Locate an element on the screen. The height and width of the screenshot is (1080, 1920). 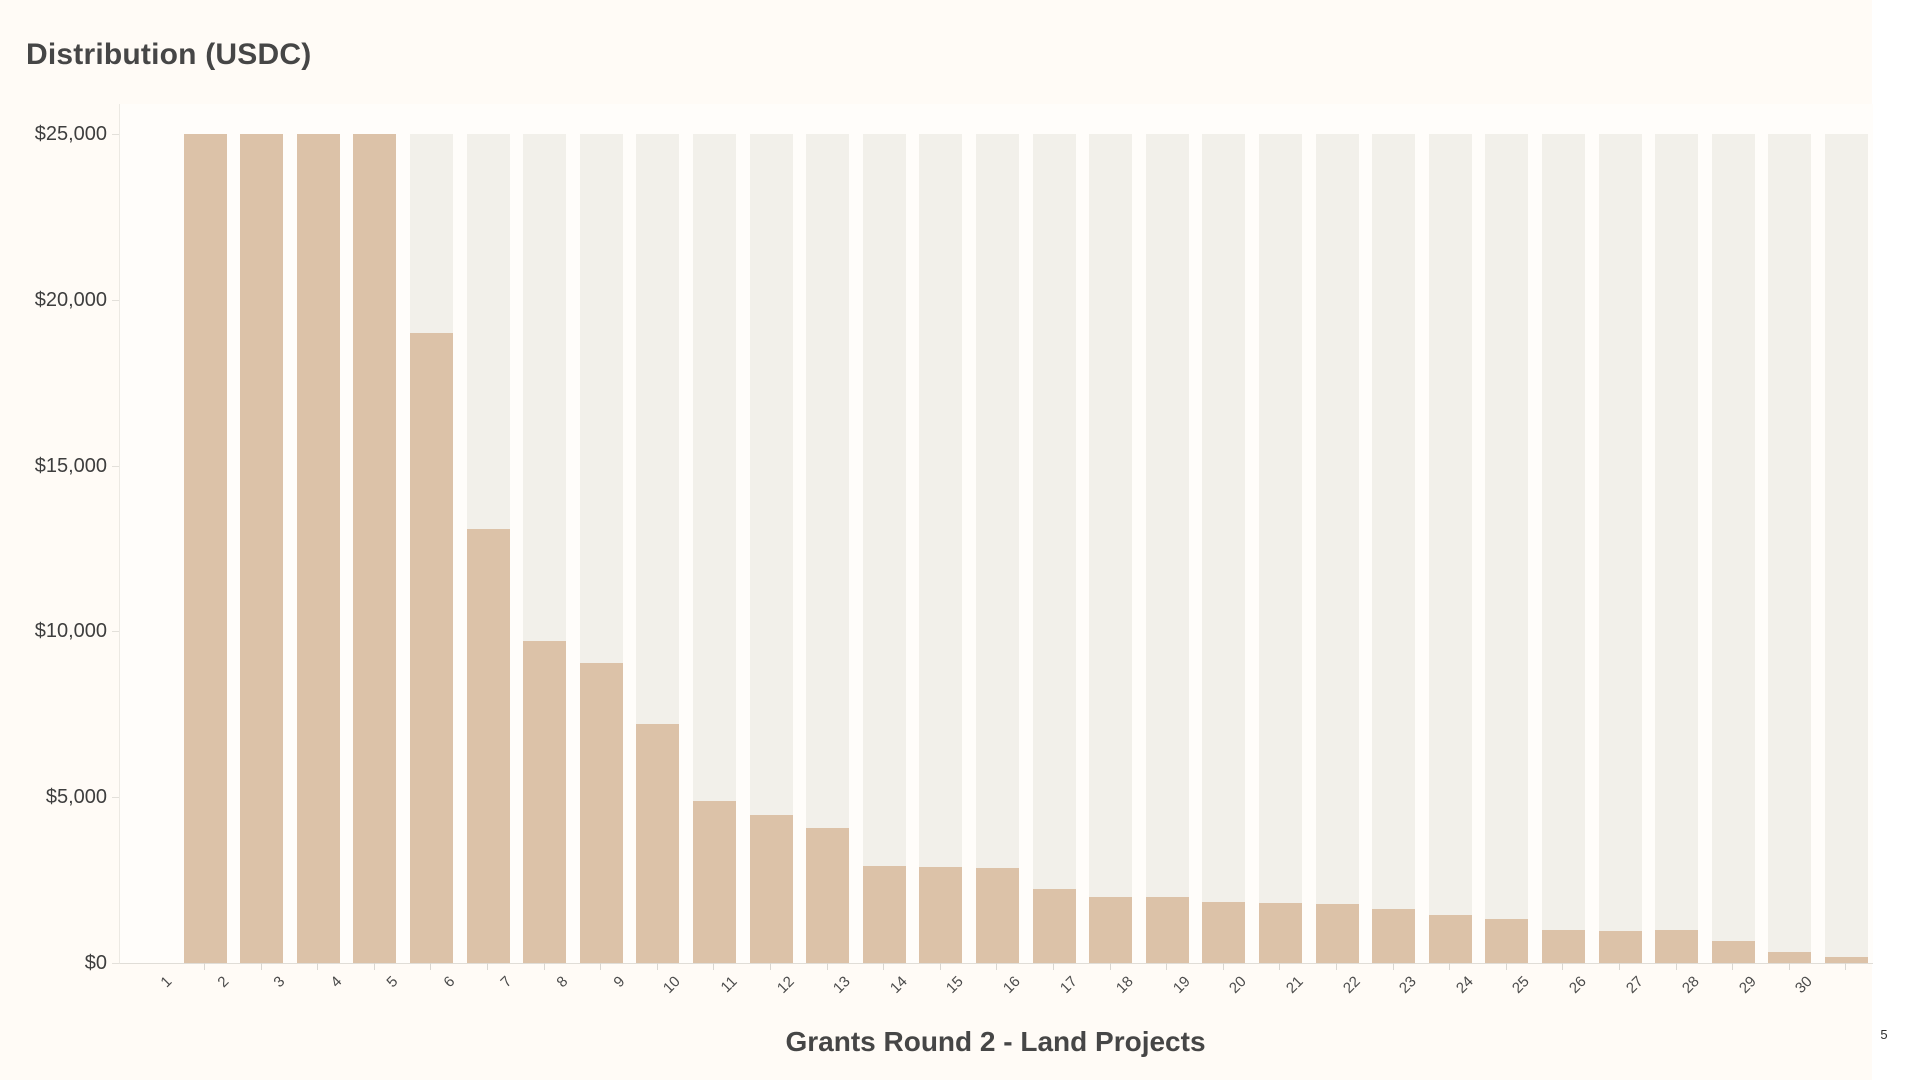
x-axis-tick-label: 11 is located at coordinates (729, 985).